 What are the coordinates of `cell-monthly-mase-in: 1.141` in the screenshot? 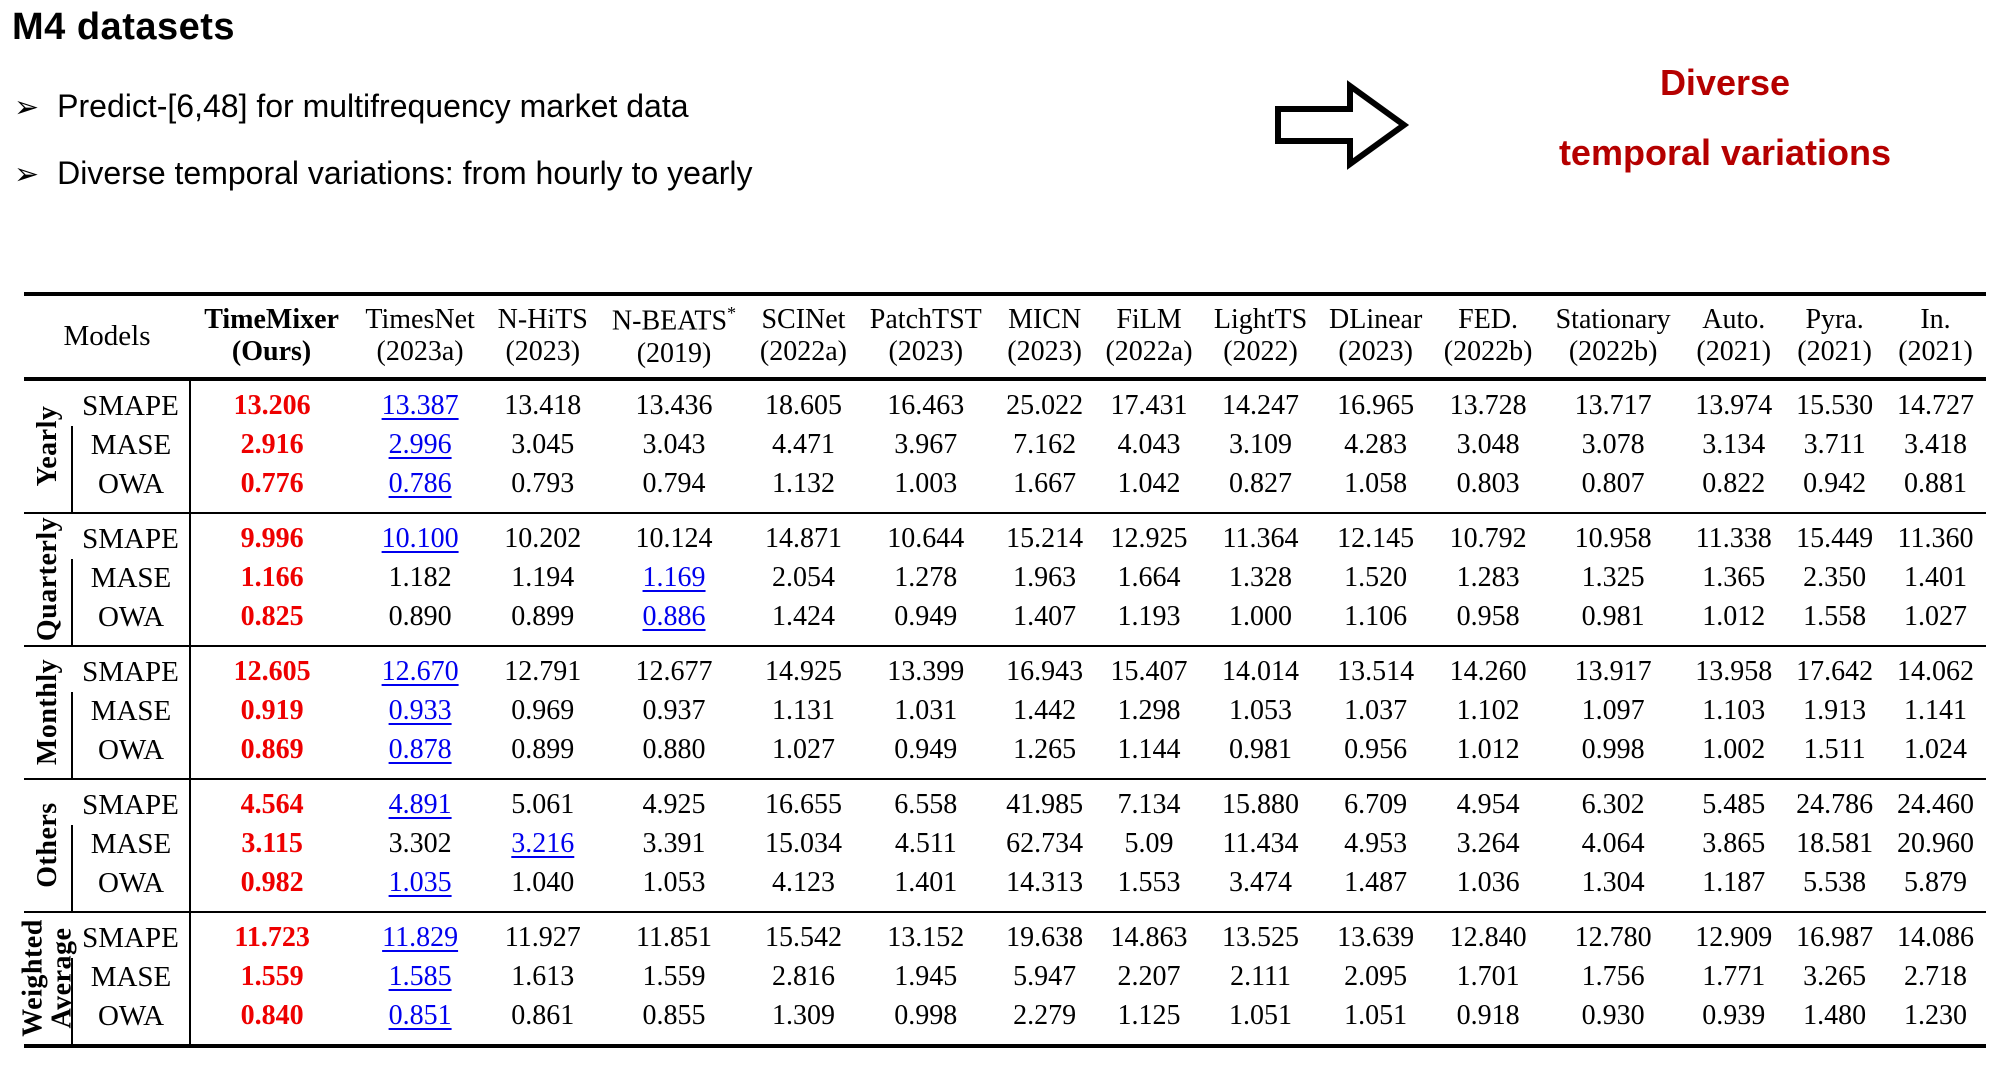 It's located at (1936, 711).